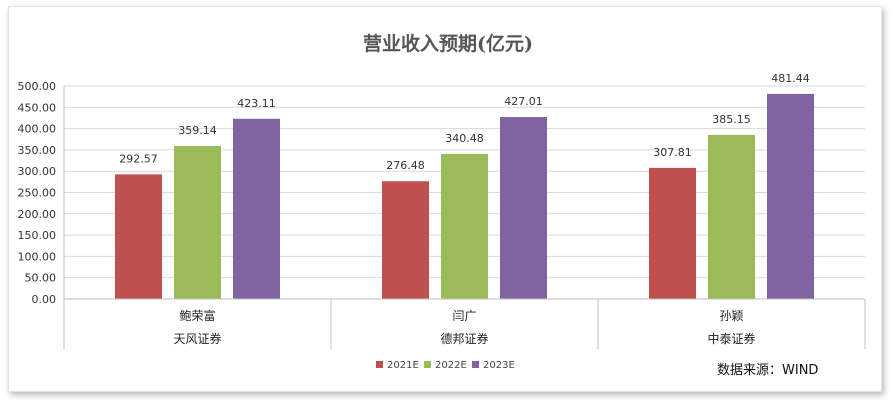 This screenshot has height=400, width=893. Describe the element at coordinates (427, 364) in the screenshot. I see `legend-swatch-2022E` at that location.